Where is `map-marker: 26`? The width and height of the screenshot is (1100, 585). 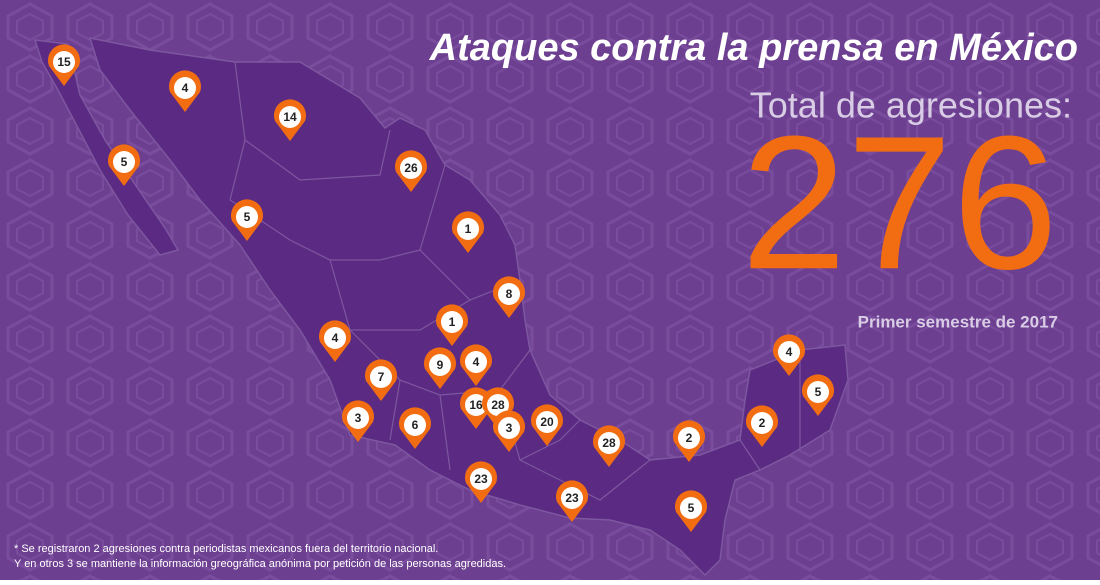
map-marker: 26 is located at coordinates (410, 171).